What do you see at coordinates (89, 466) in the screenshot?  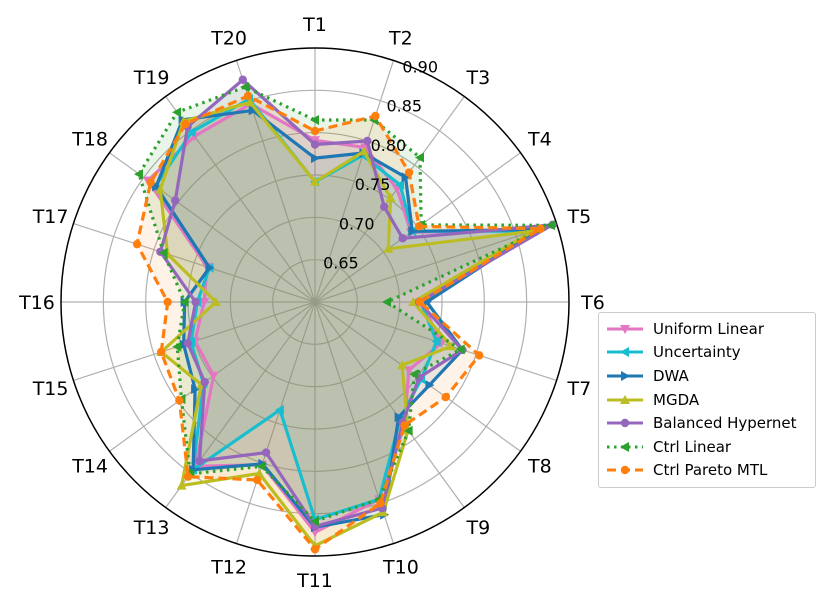 I see `task-label-T14: T14` at bounding box center [89, 466].